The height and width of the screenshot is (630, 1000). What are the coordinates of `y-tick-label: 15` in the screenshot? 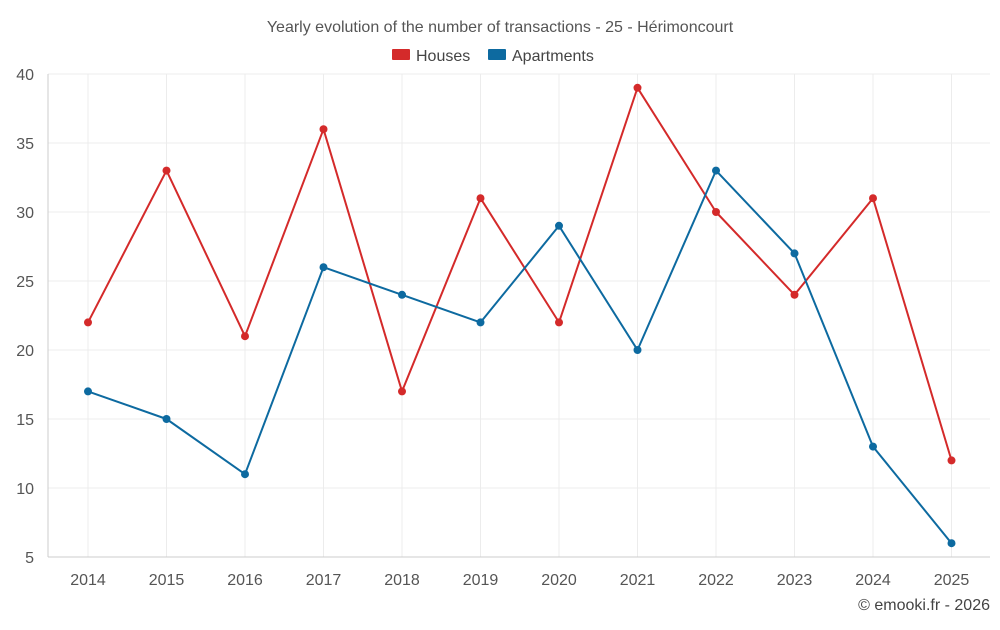 It's located at (25, 420).